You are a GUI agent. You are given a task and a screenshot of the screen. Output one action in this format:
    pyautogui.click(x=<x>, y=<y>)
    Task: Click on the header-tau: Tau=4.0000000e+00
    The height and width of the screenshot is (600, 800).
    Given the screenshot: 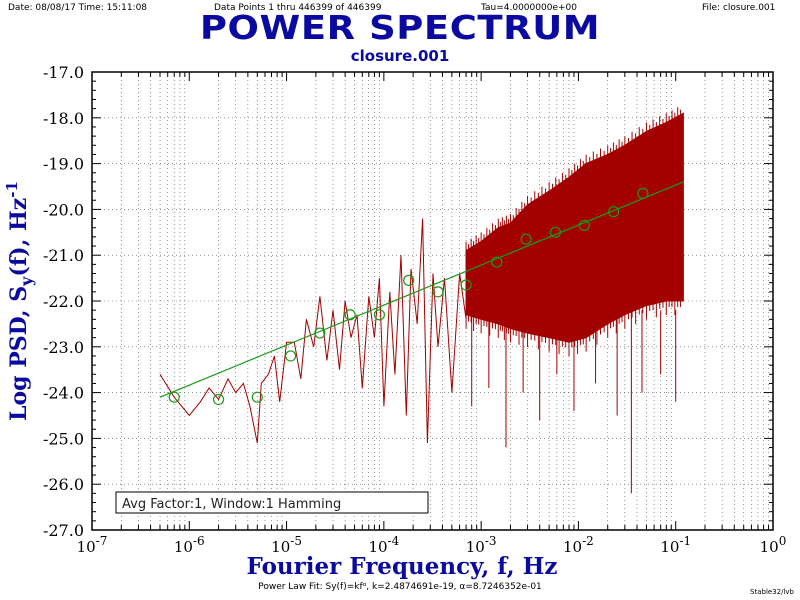 What is the action you would take?
    pyautogui.click(x=529, y=8)
    